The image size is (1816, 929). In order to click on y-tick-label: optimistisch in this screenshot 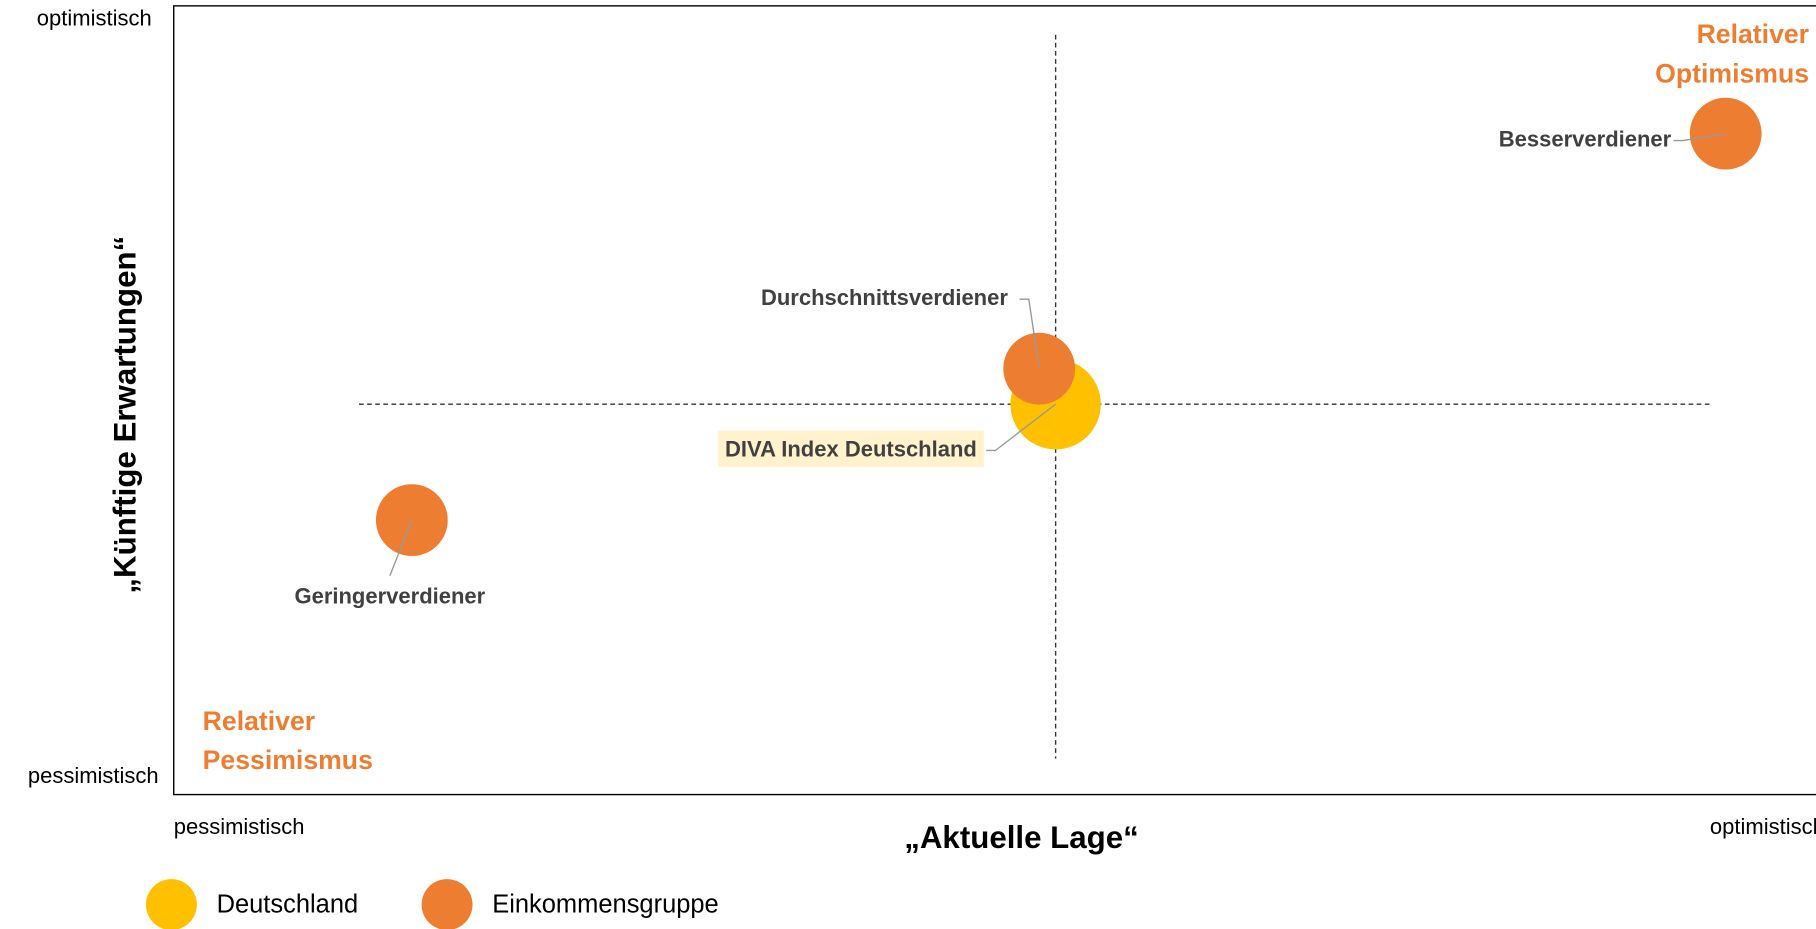, I will do `click(94, 18)`.